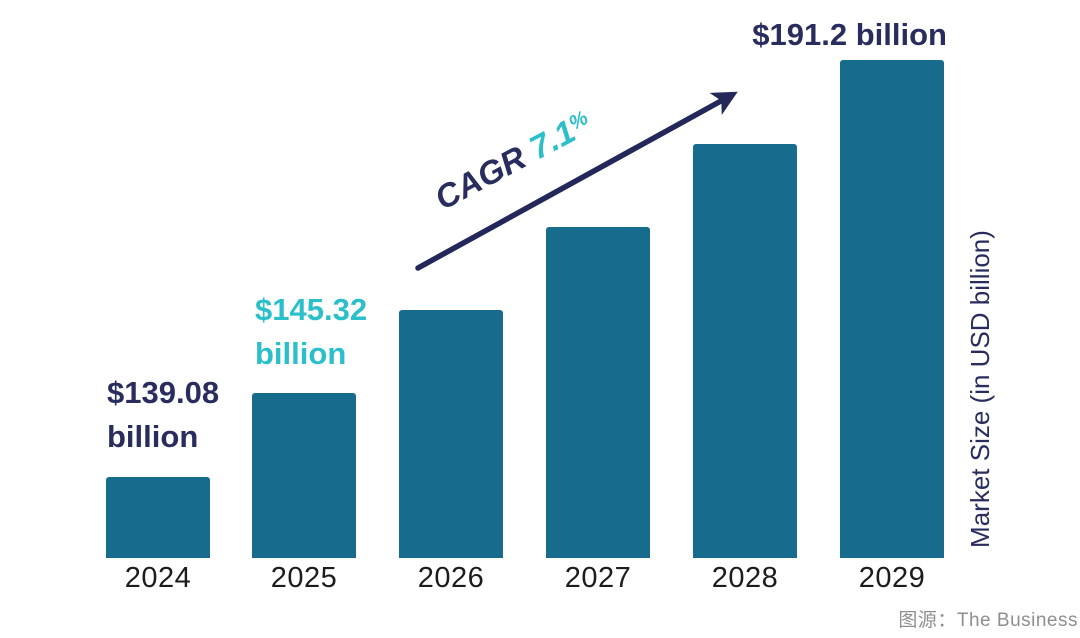 The width and height of the screenshot is (1080, 638). Describe the element at coordinates (745, 351) in the screenshot. I see `bar-2028` at that location.